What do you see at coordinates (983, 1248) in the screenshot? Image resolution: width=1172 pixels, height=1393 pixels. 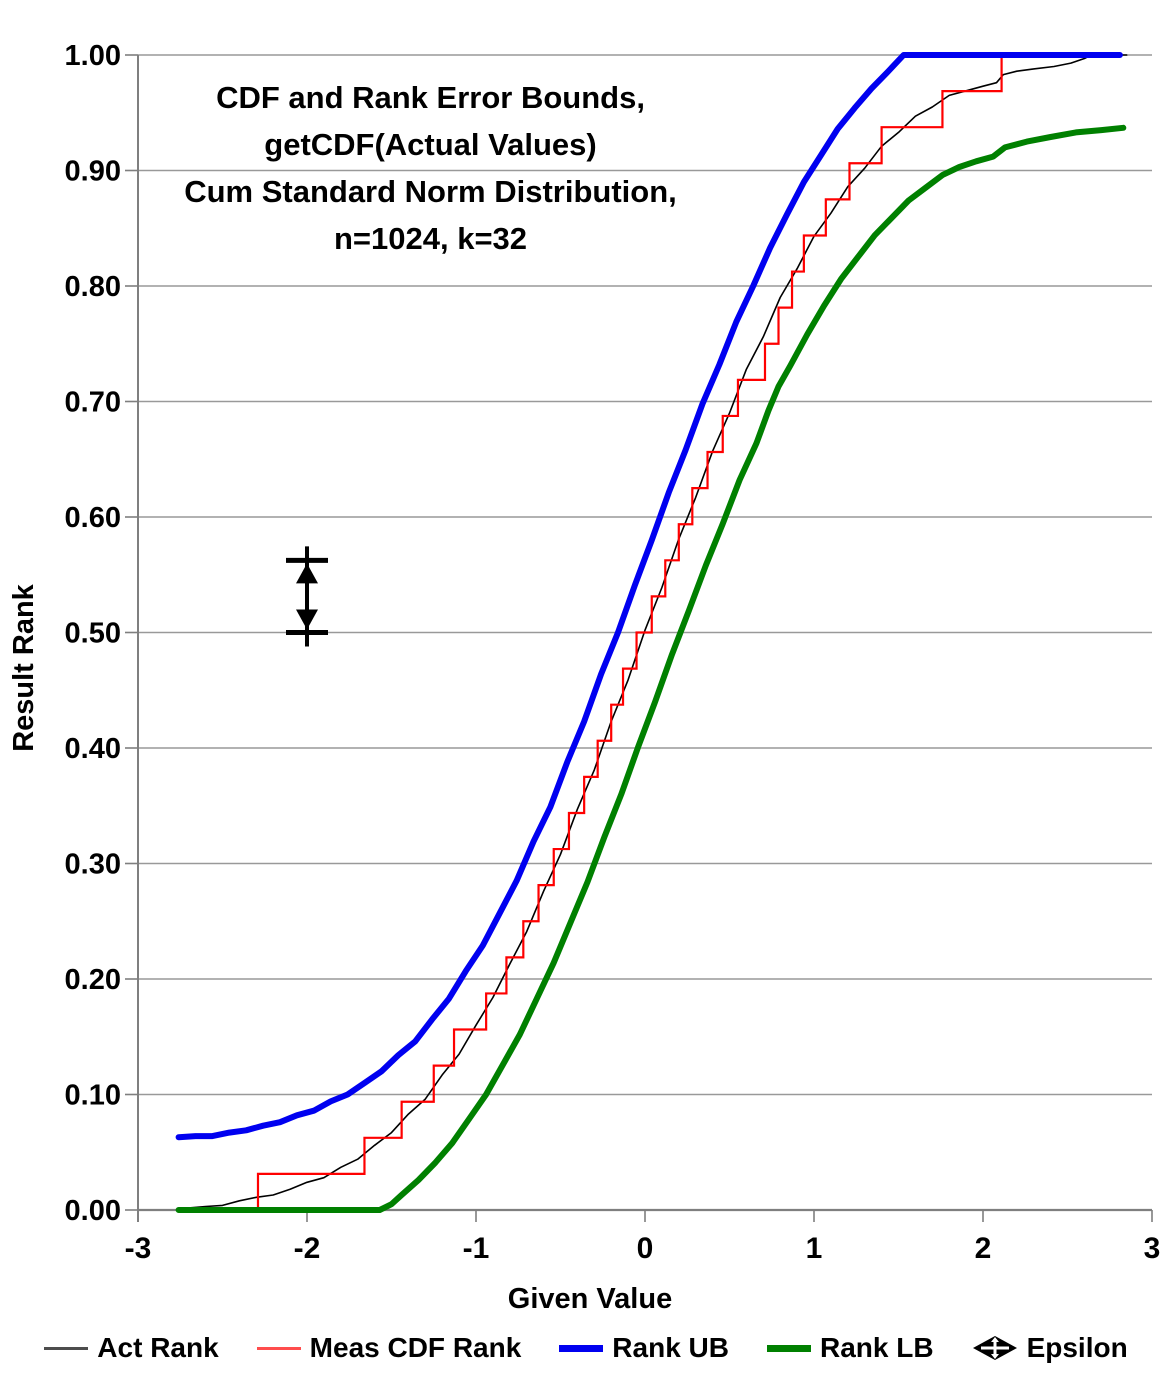 I see `x-tick-label: 2` at bounding box center [983, 1248].